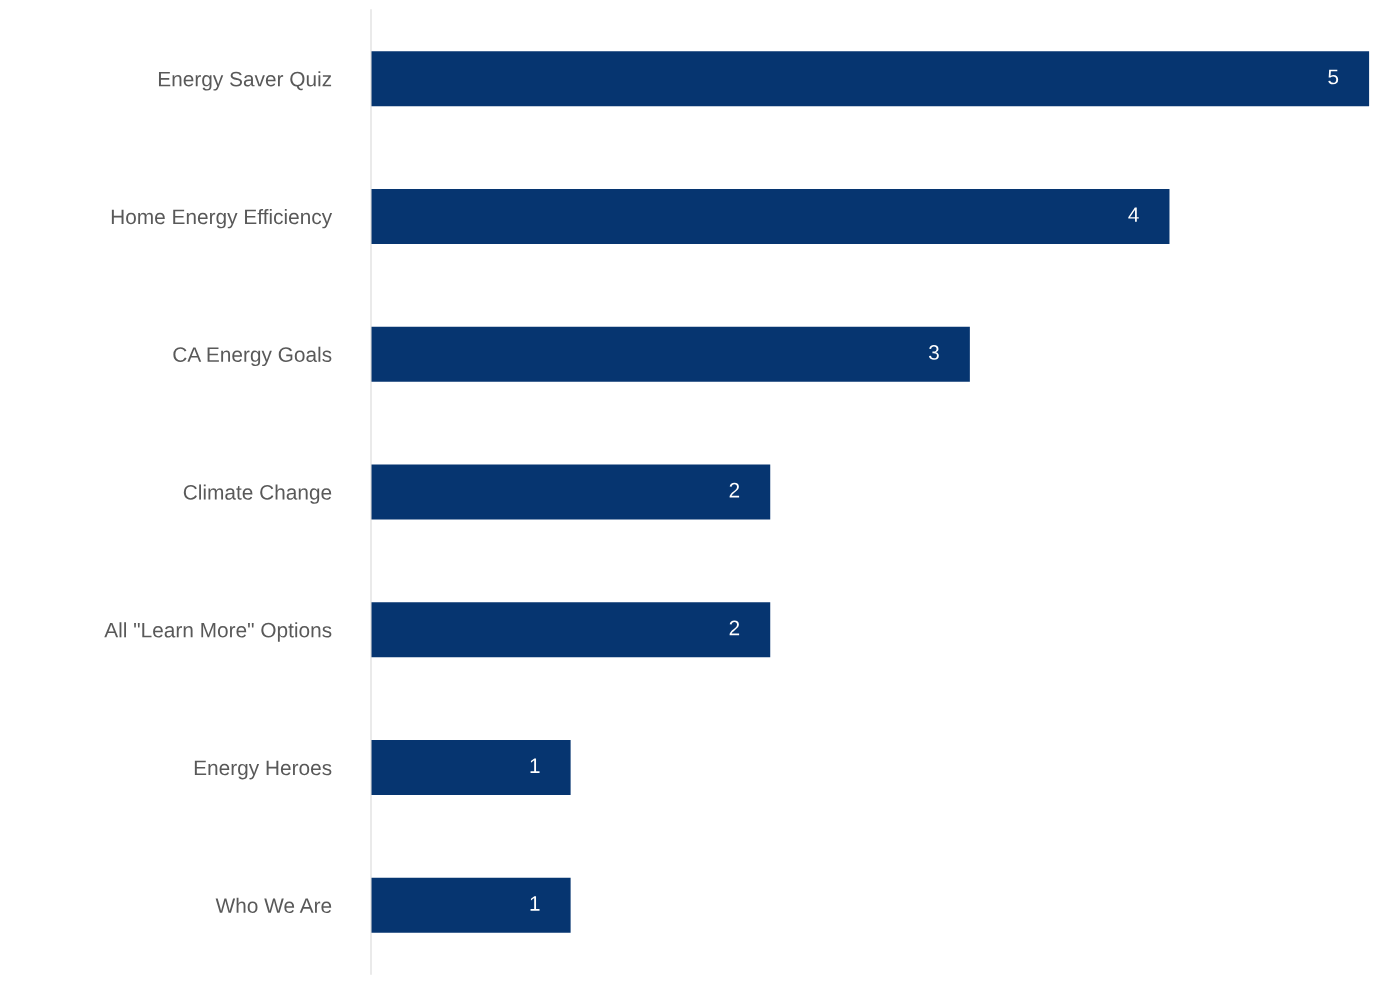  Describe the element at coordinates (1333, 77) in the screenshot. I see `data-label: 5` at that location.